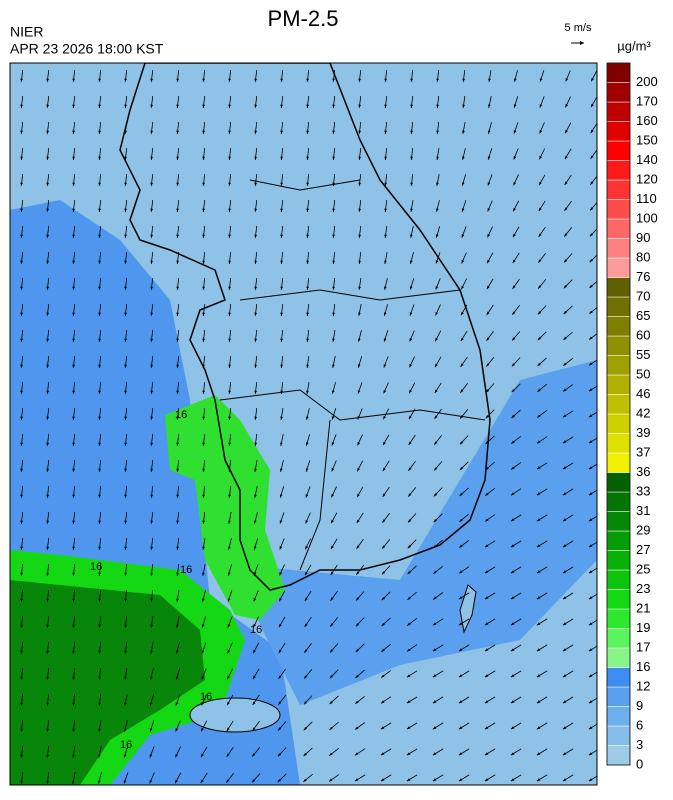 Image resolution: width=673 pixels, height=800 pixels. I want to click on legend-label: 55, so click(643, 354).